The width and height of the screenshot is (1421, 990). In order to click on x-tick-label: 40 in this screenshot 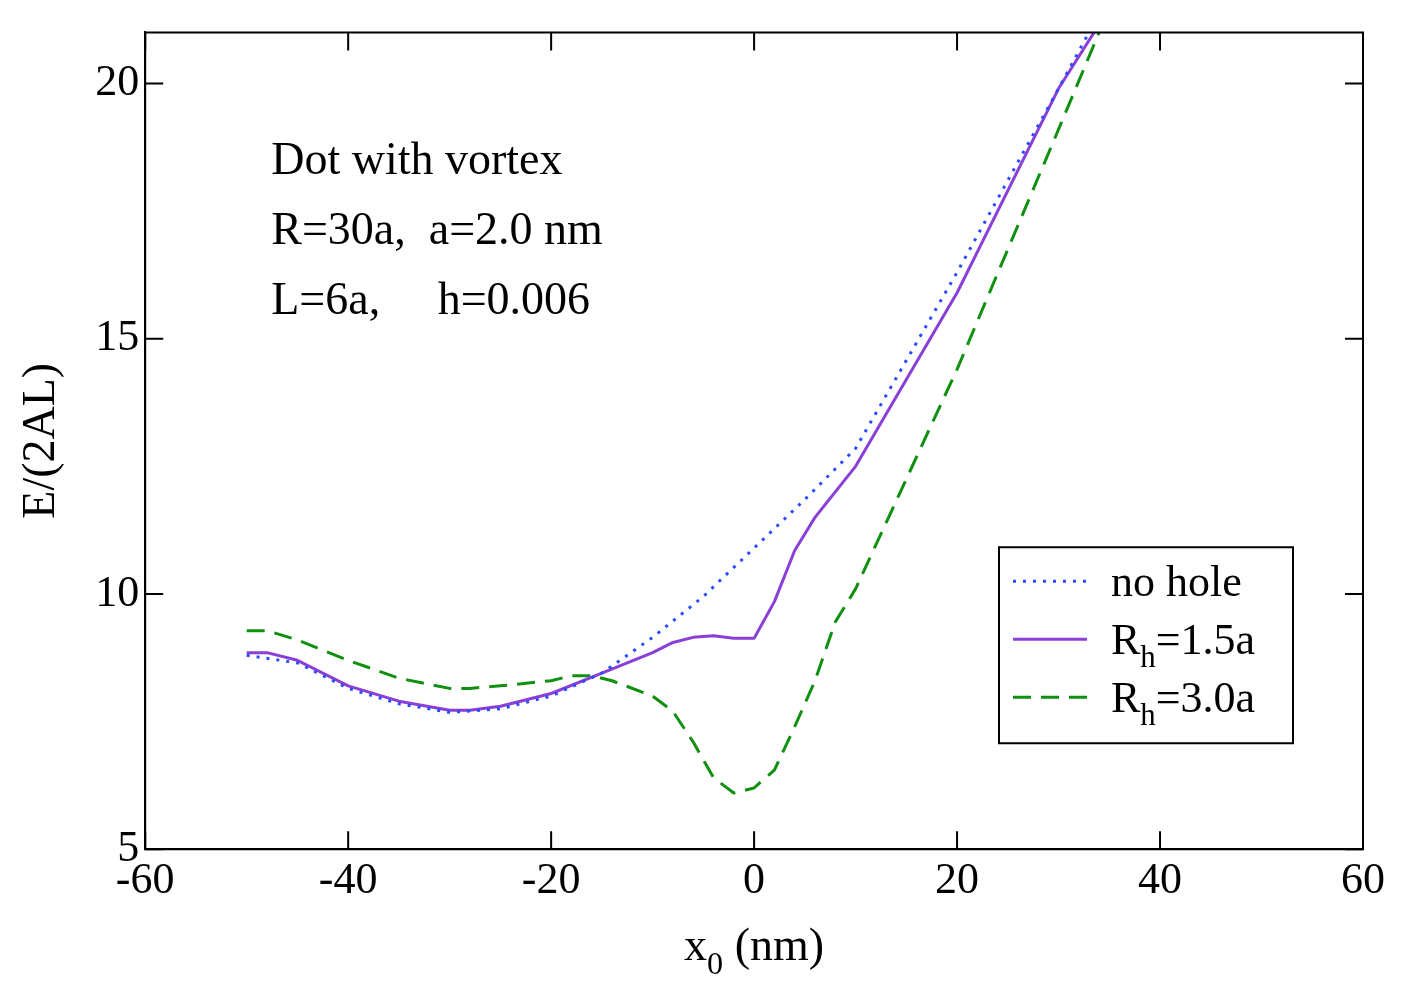, I will do `click(1160, 879)`.